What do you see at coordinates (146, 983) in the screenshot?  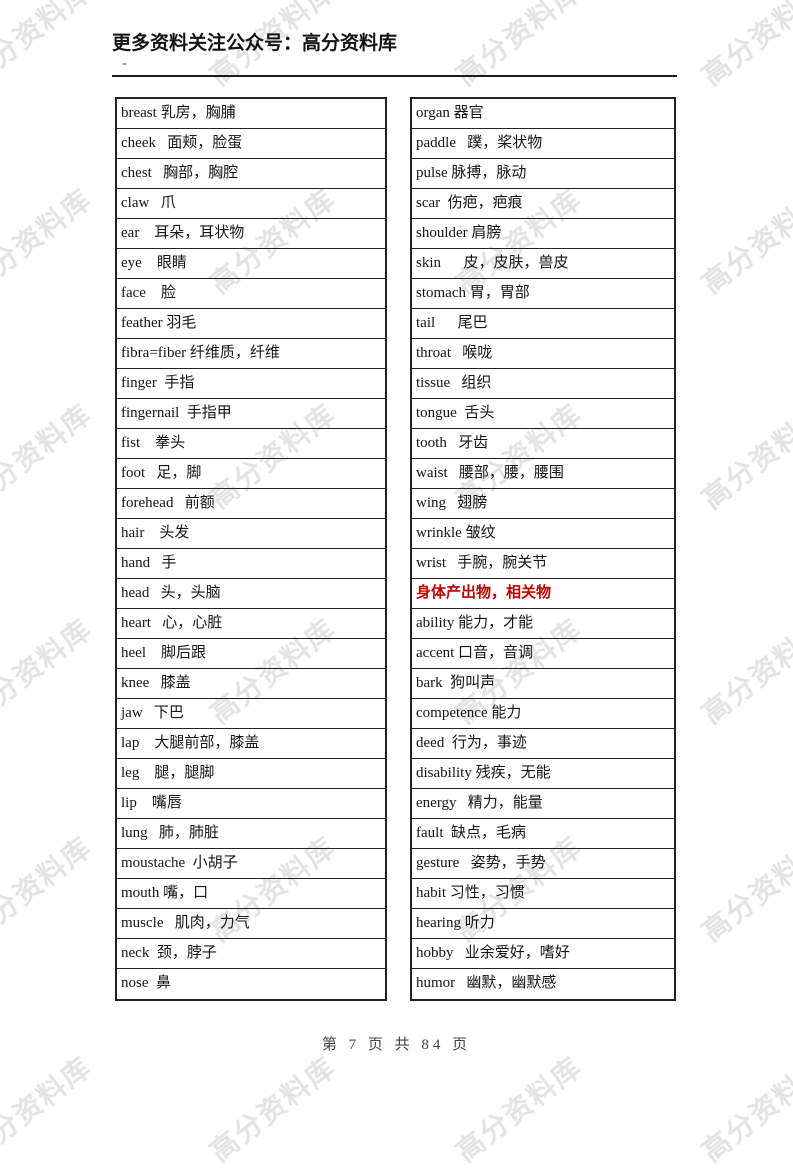 I see `table-row: nose 鼻` at bounding box center [146, 983].